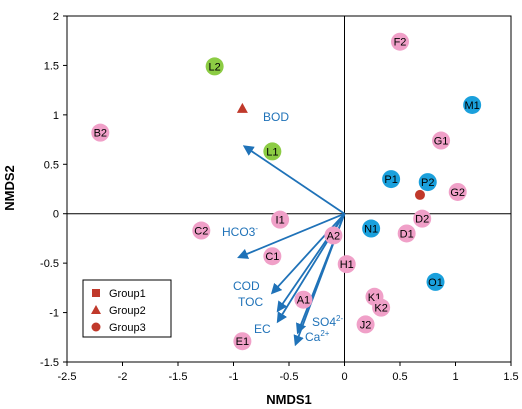 Image resolution: width=522 pixels, height=409 pixels. I want to click on vector-label: Ca2+, so click(317, 336).